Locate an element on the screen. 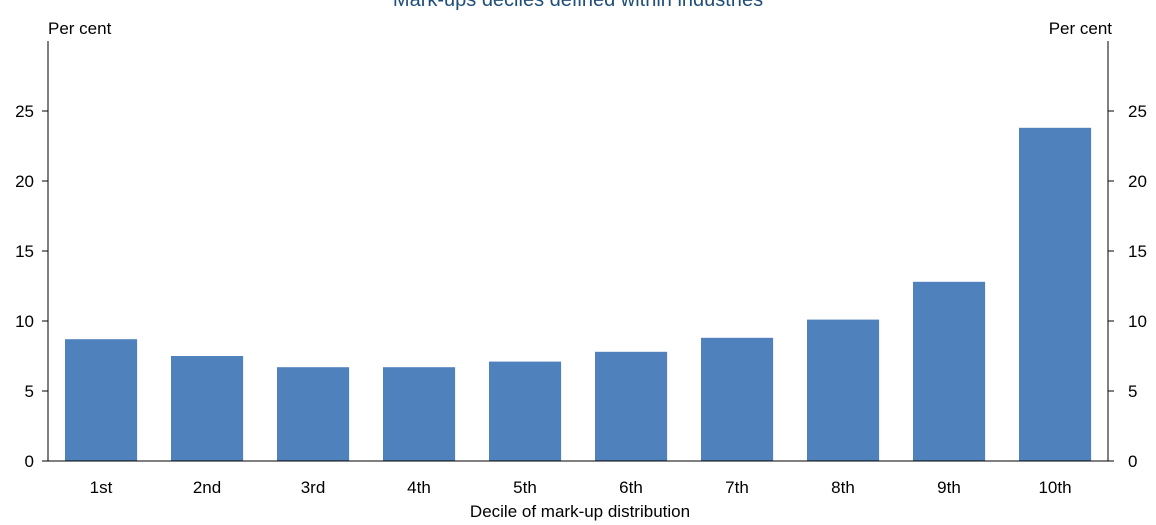  bar-5th is located at coordinates (525, 411).